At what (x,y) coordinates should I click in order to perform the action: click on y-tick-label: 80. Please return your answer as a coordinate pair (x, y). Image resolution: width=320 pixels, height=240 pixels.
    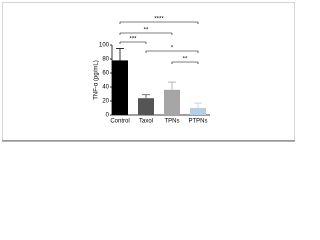
    Looking at the image, I should click on (105, 60).